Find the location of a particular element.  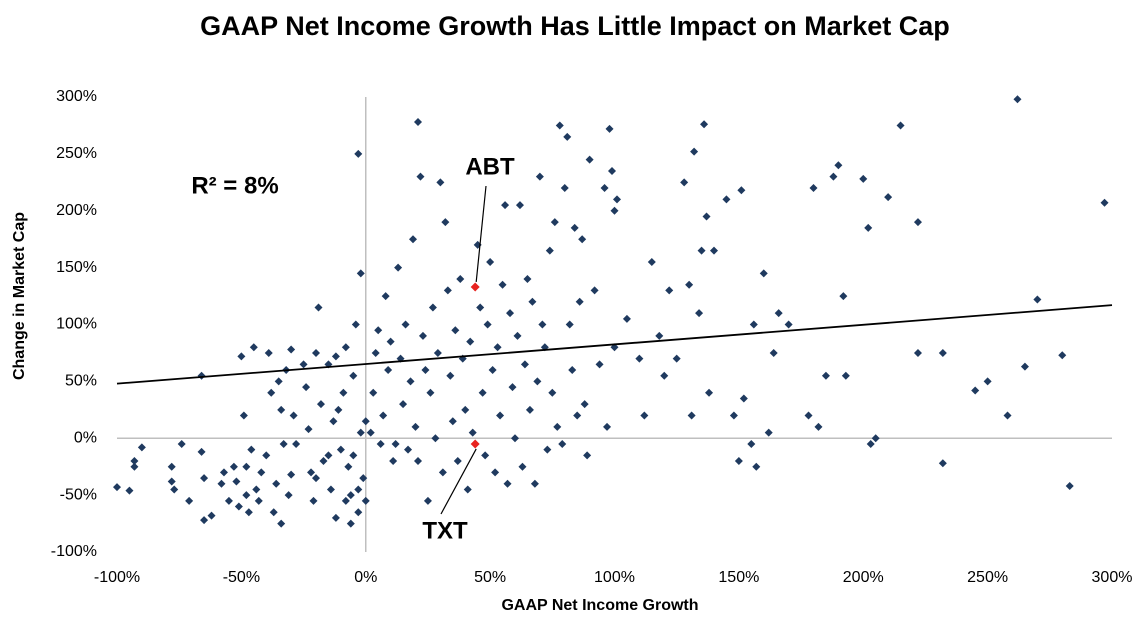

x-tick-label: -100% is located at coordinates (117, 577).